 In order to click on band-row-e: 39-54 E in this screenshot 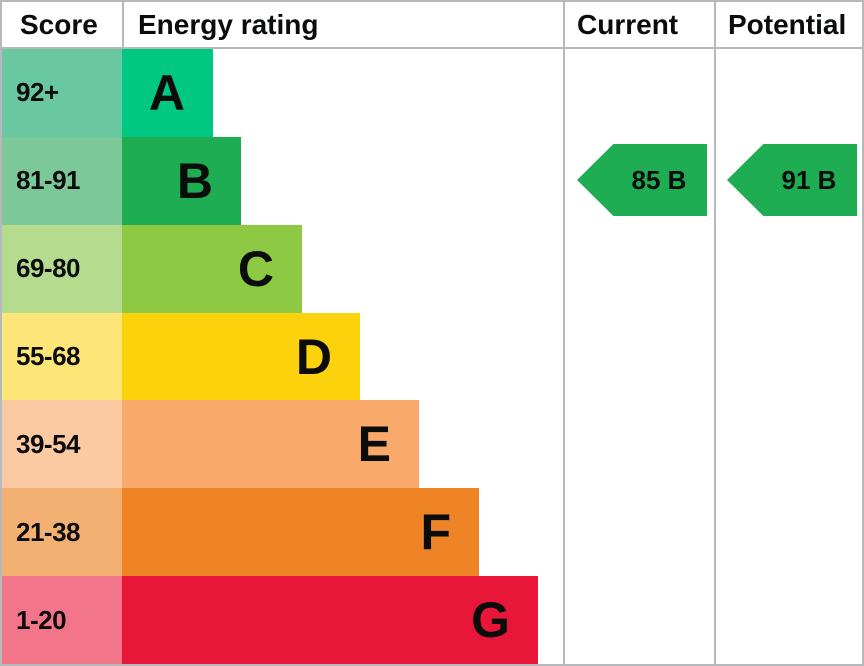, I will do `click(432, 444)`.